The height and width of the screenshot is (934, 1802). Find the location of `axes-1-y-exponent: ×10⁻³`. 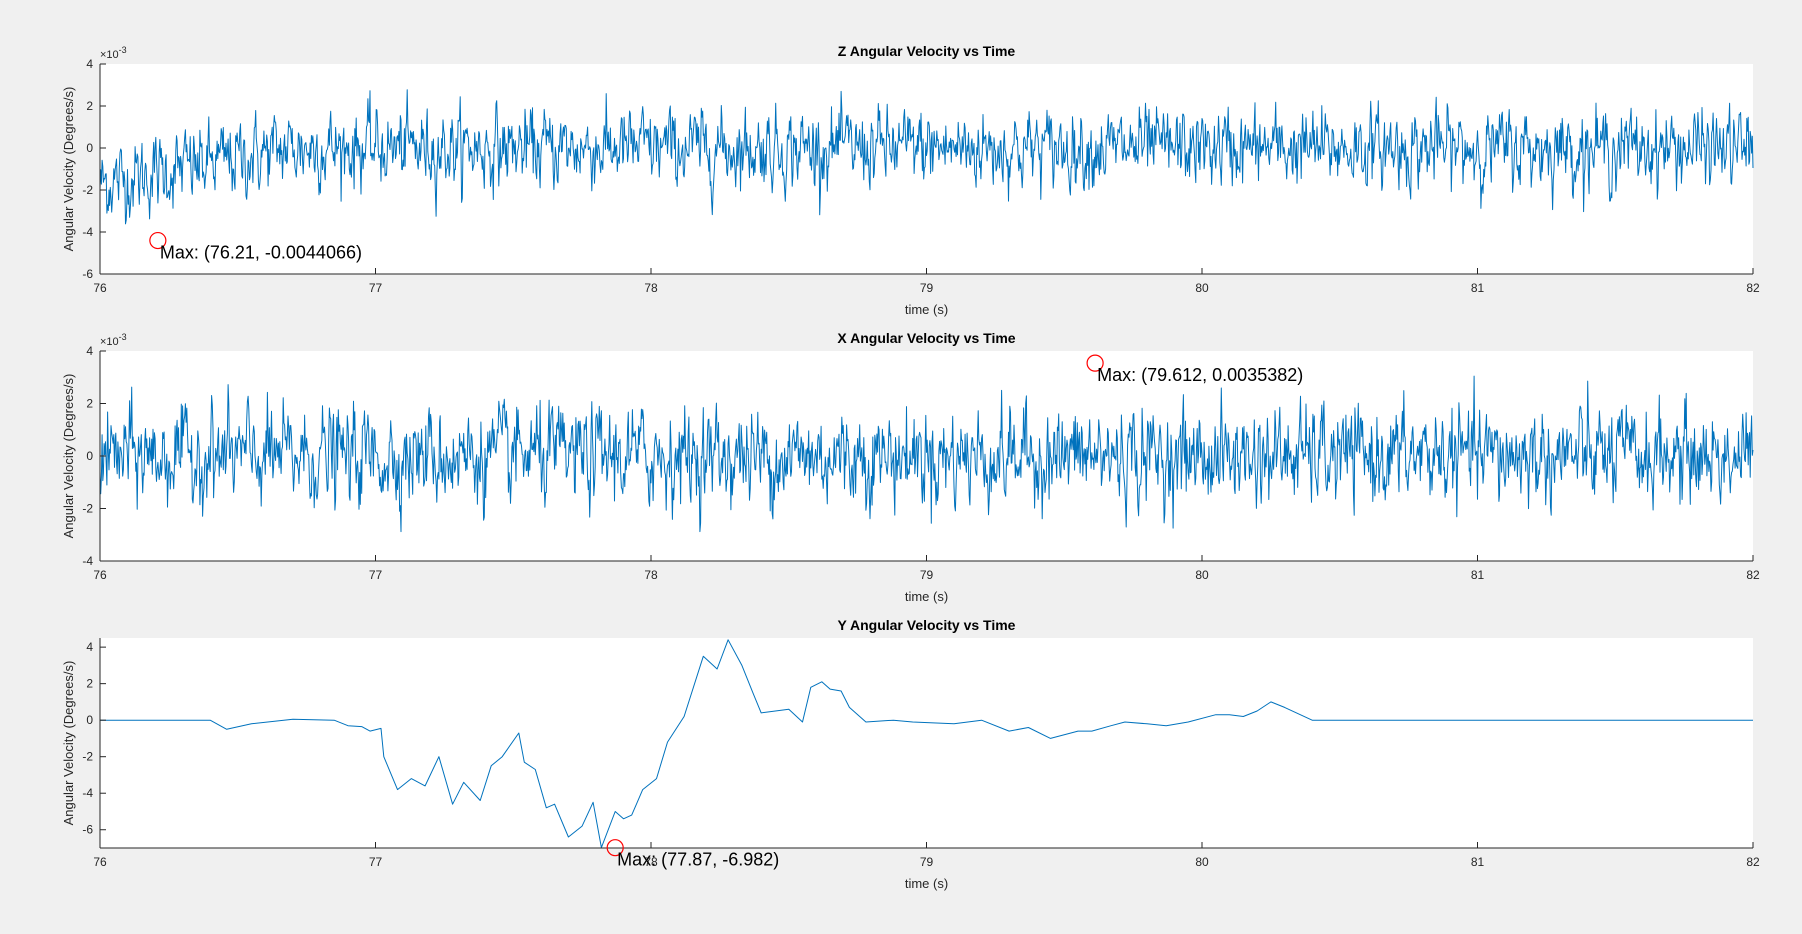

axes-1-y-exponent: ×10⁻³ is located at coordinates (113, 53).